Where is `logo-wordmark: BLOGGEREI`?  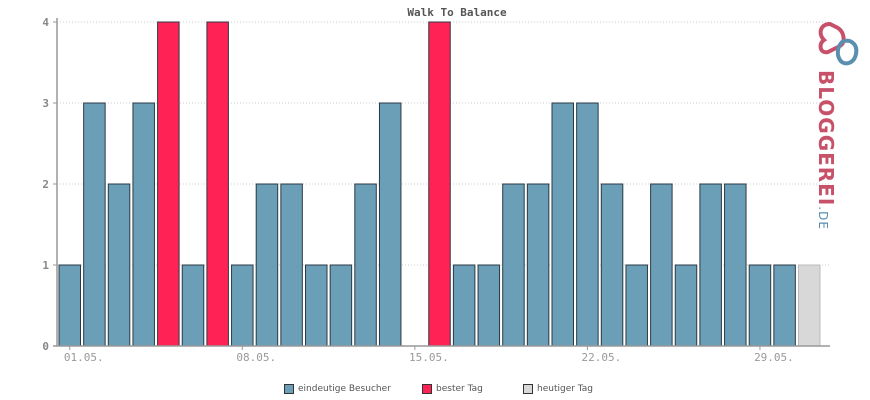 logo-wordmark: BLOGGEREI is located at coordinates (826, 138).